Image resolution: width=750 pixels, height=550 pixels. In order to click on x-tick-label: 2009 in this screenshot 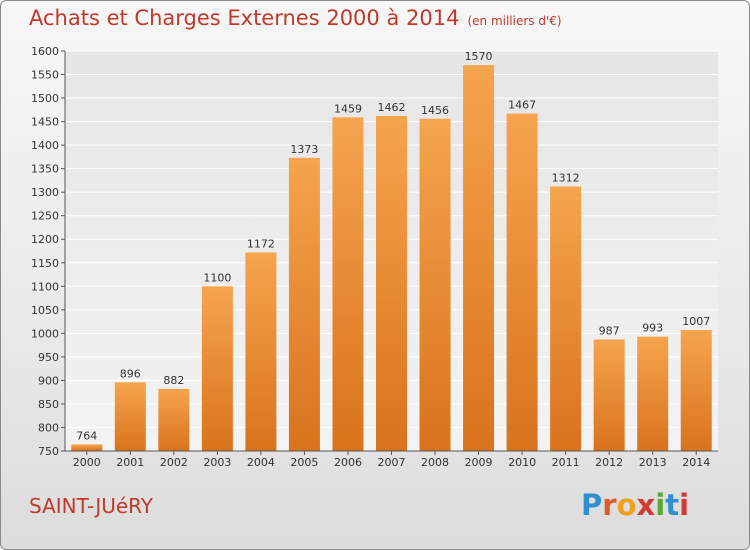, I will do `click(479, 462)`.